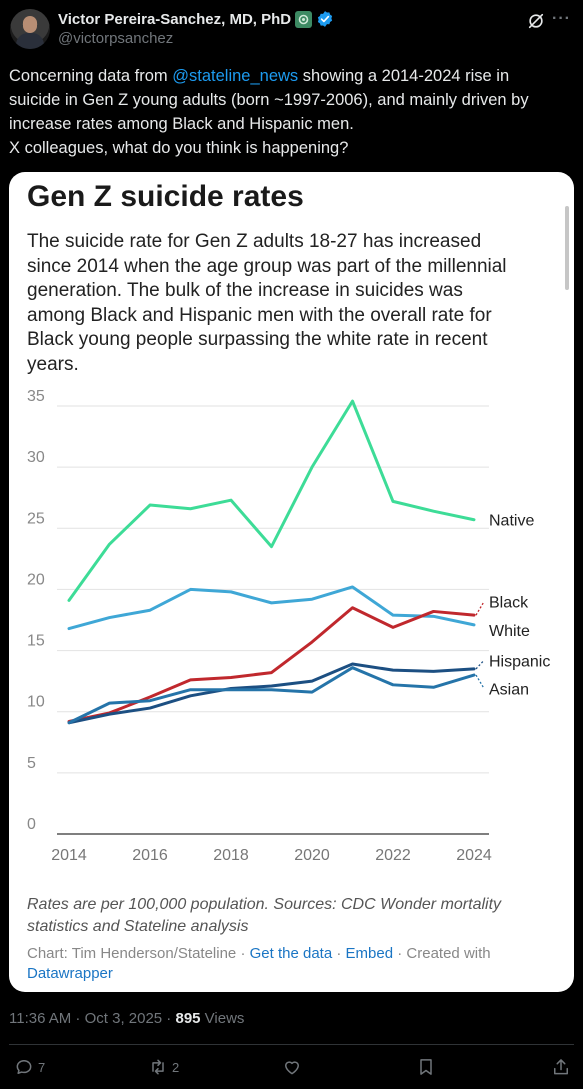 Image resolution: width=583 pixels, height=1089 pixels. What do you see at coordinates (222, 1018) in the screenshot?
I see `views-label: Views` at bounding box center [222, 1018].